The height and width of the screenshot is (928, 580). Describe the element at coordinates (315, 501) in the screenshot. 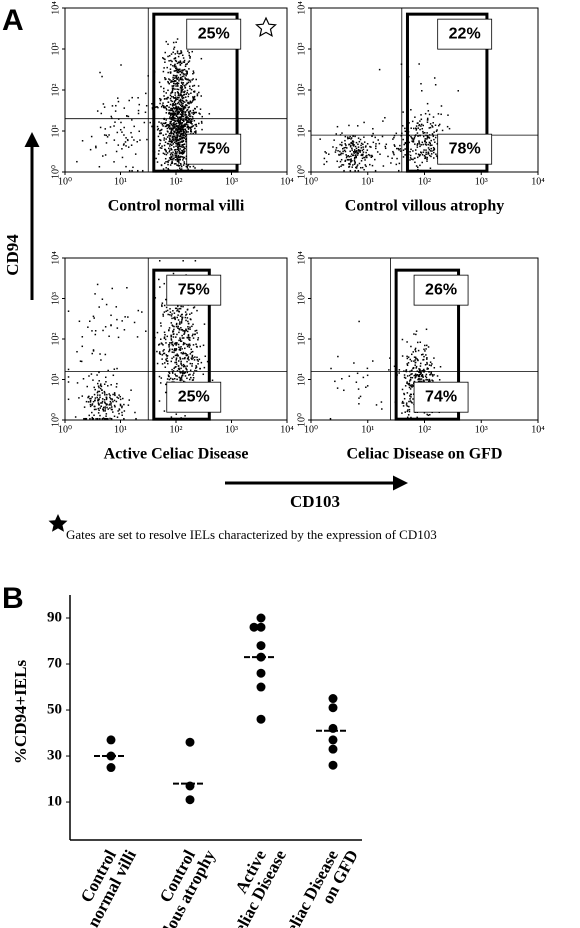

I see `axis-marker: CD103` at that location.